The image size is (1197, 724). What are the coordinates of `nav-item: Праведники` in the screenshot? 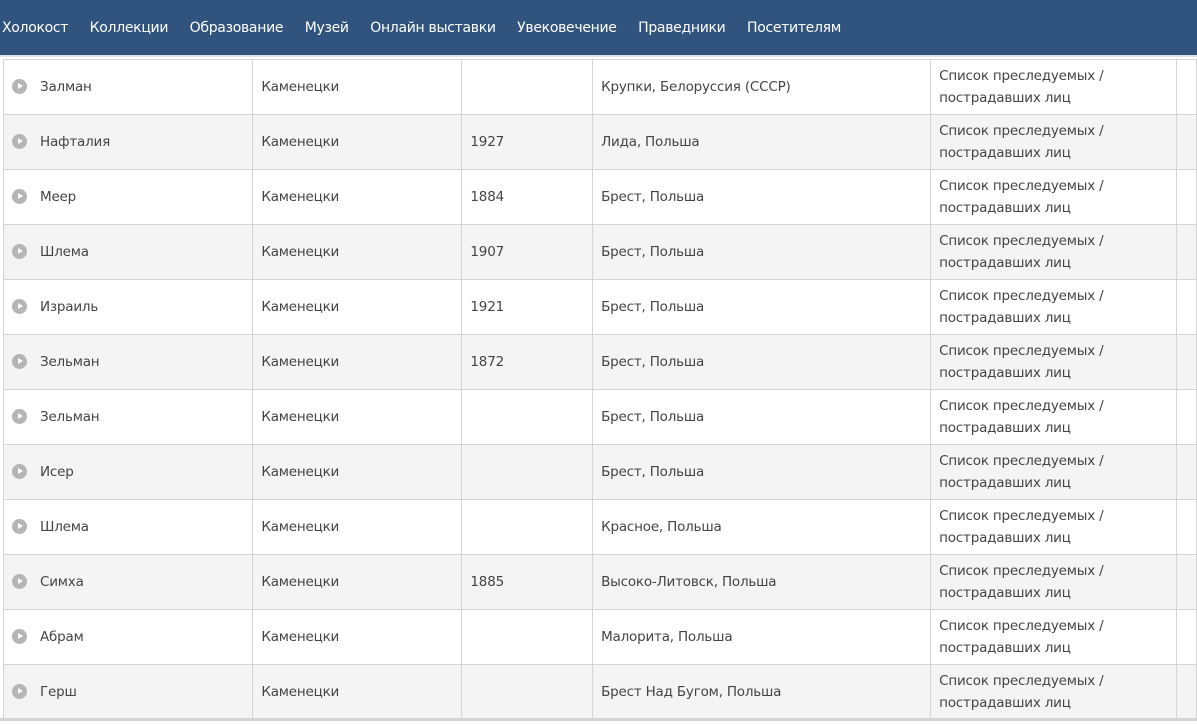 It's located at (682, 27).